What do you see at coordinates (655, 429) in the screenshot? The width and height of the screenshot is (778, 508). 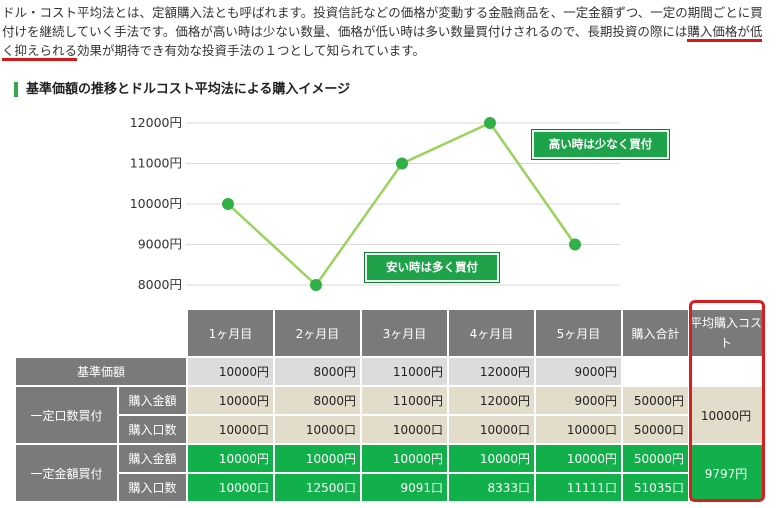 I see `qty-units-total: 50000口` at bounding box center [655, 429].